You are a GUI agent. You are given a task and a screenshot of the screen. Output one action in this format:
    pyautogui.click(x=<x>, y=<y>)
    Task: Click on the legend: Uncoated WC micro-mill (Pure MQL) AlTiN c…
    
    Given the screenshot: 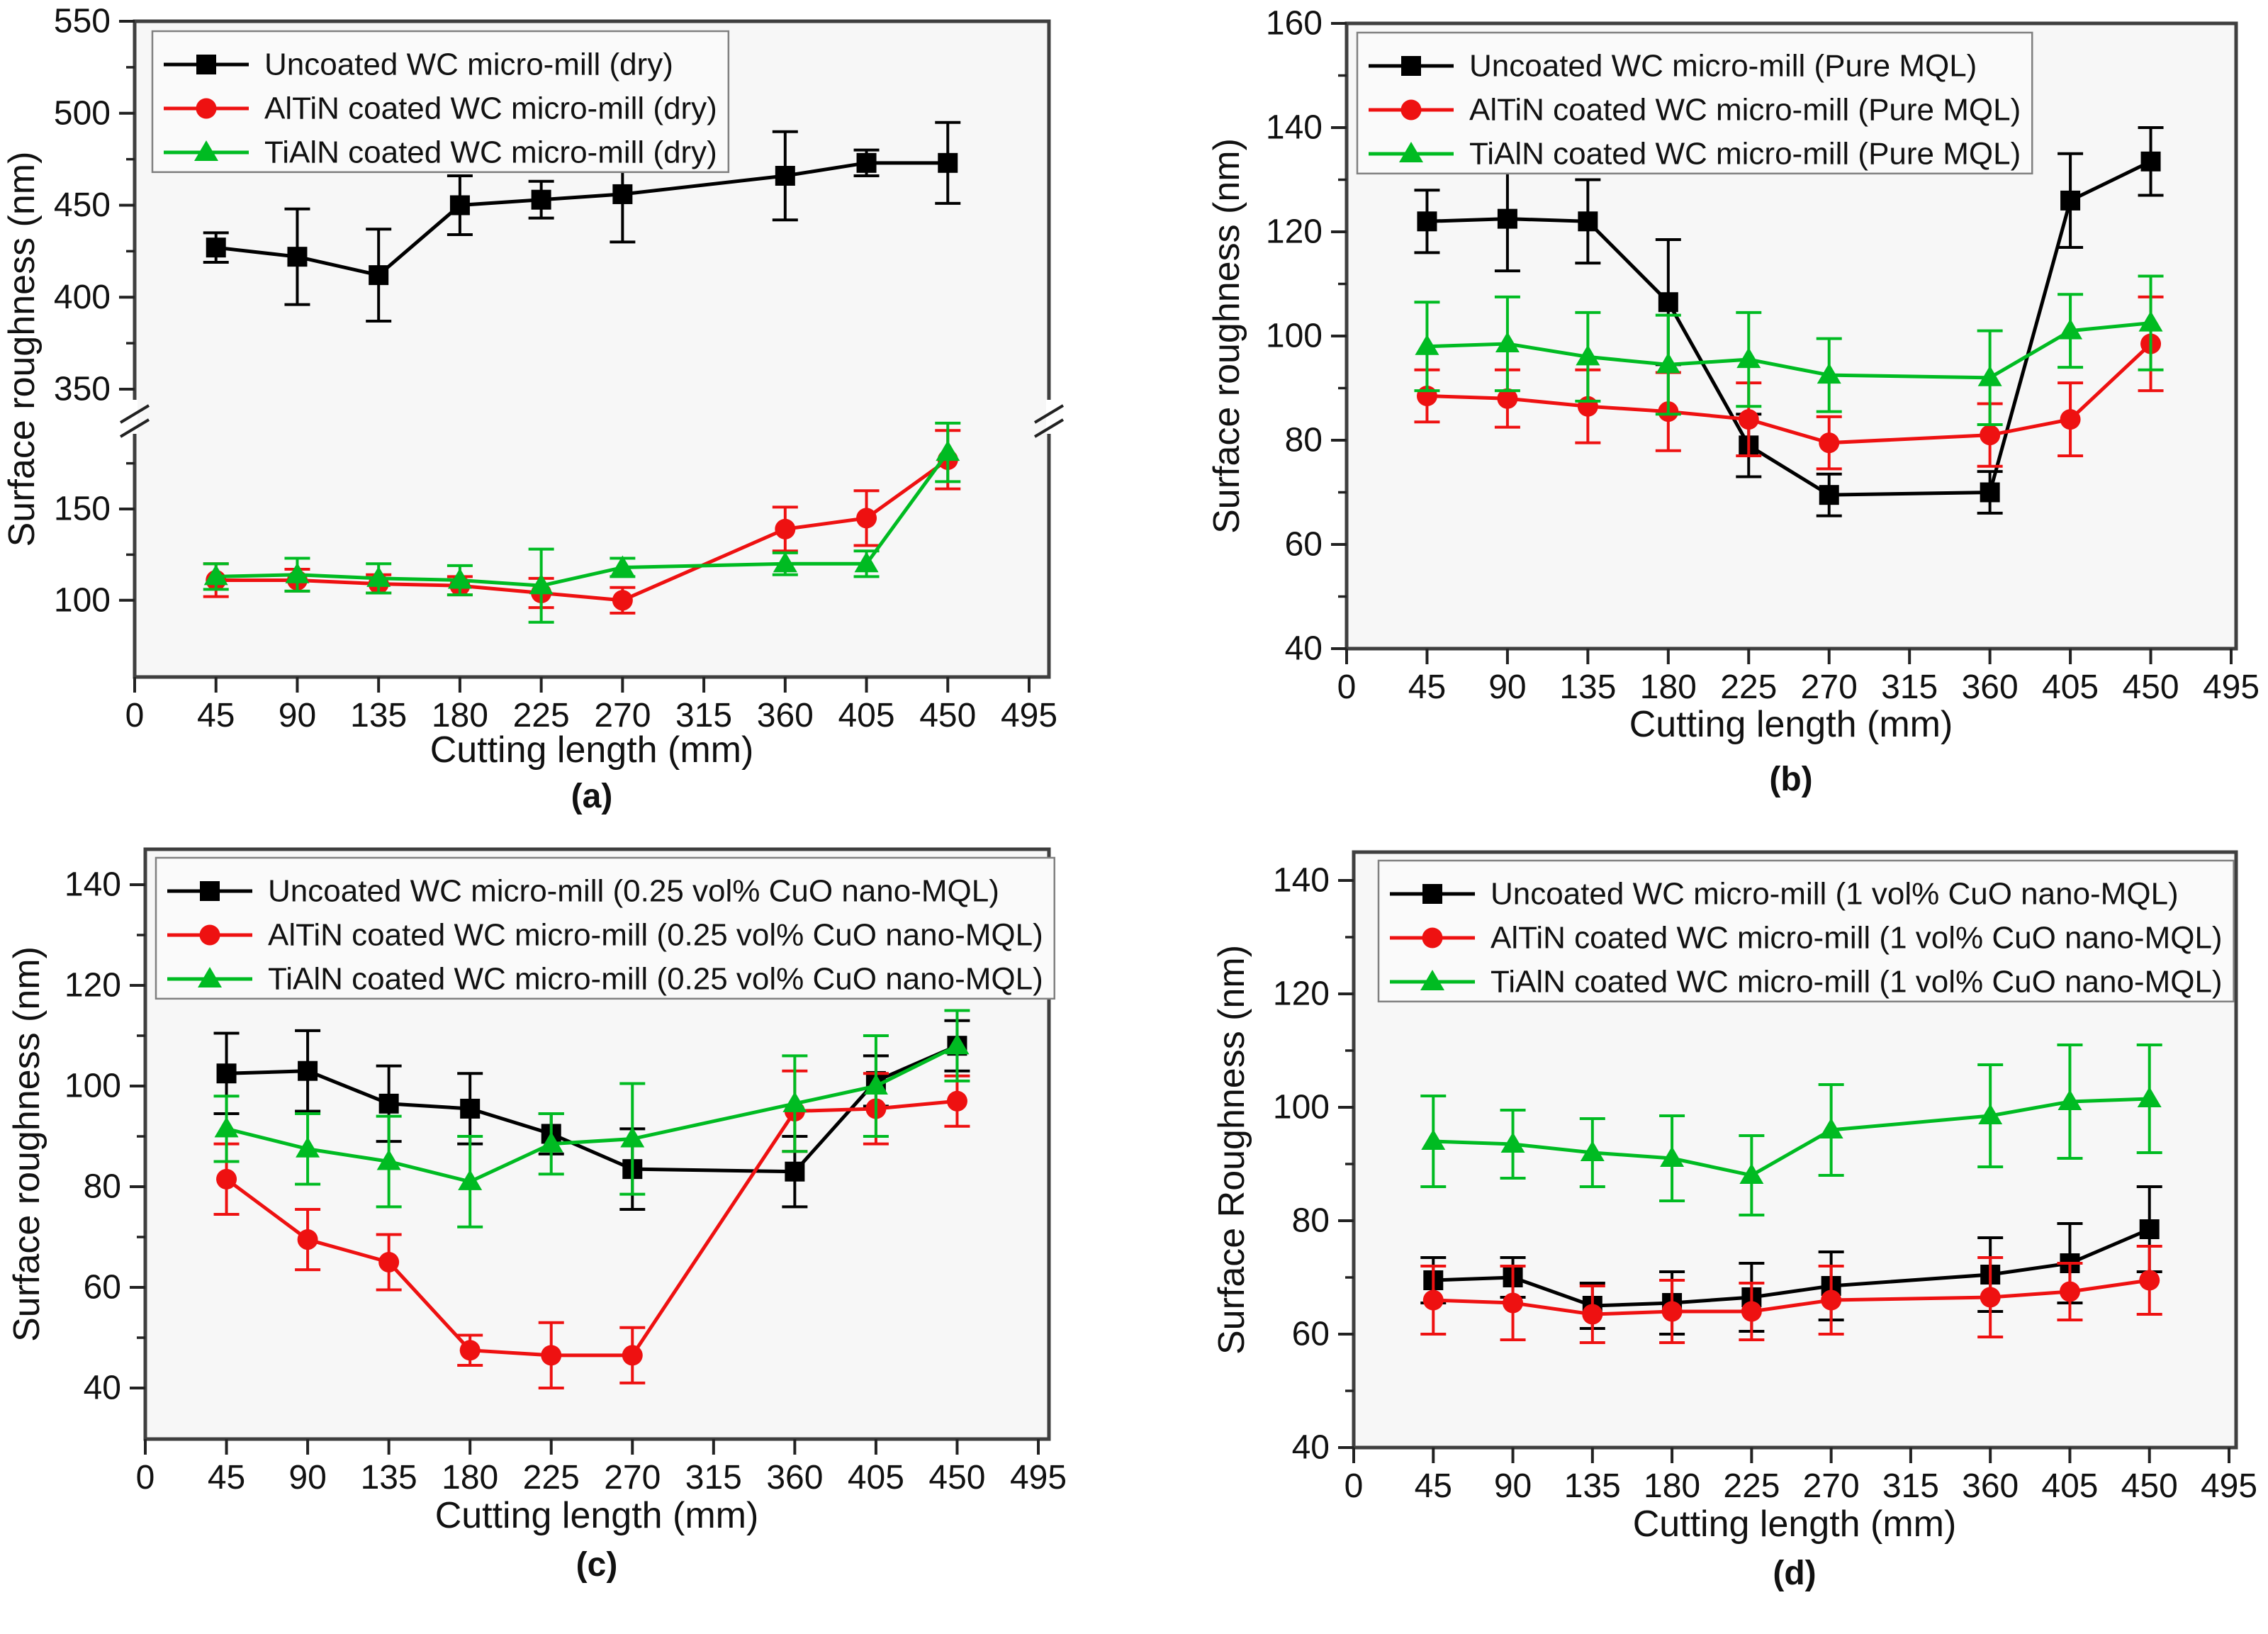 What is the action you would take?
    pyautogui.click(x=1694, y=103)
    